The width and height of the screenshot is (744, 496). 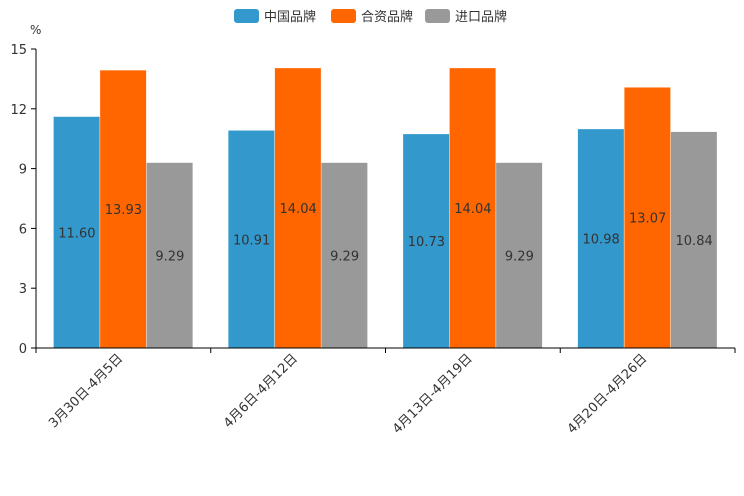 What do you see at coordinates (23, 229) in the screenshot?
I see `y-tick-label: 6` at bounding box center [23, 229].